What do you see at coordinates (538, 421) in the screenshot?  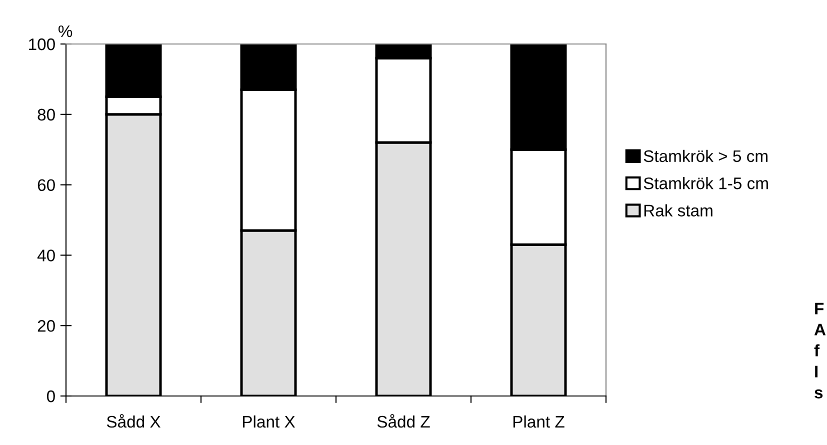 I see `x-tick-label: Plant Z` at bounding box center [538, 421].